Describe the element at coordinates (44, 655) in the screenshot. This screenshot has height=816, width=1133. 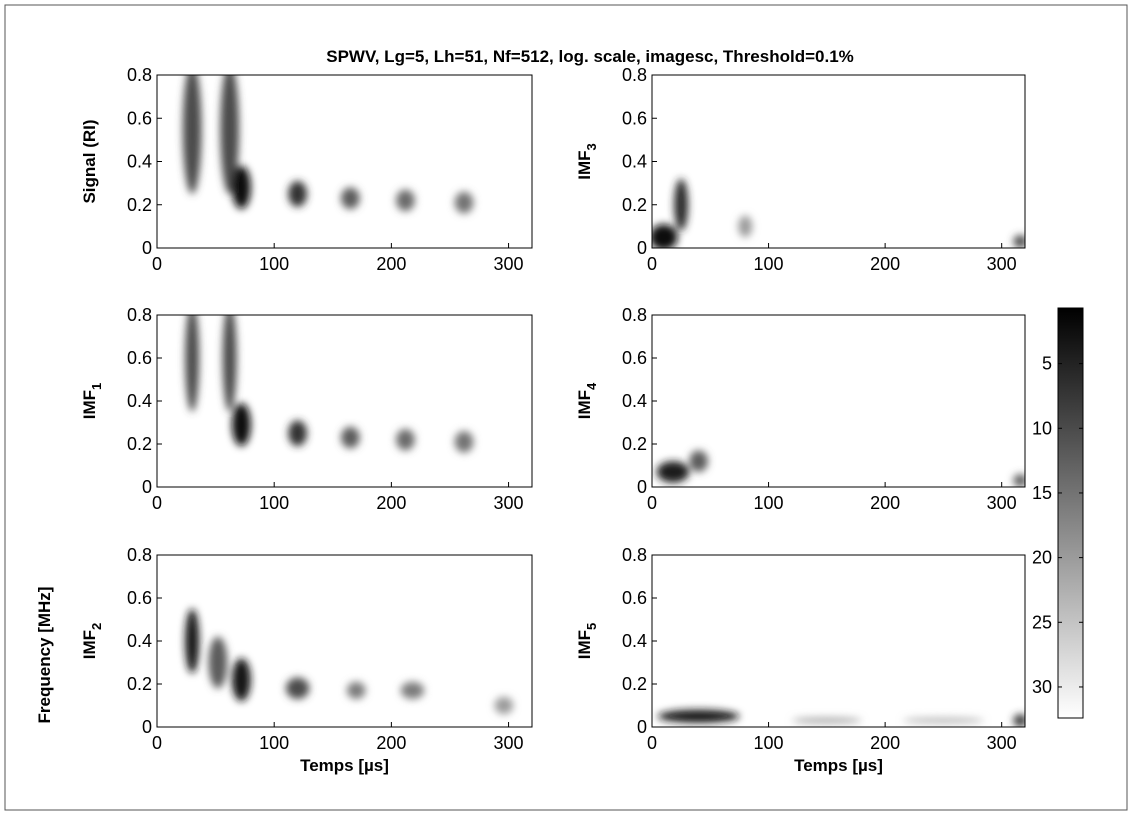
I see `y-axis-label: Frequency [MHz]` at that location.